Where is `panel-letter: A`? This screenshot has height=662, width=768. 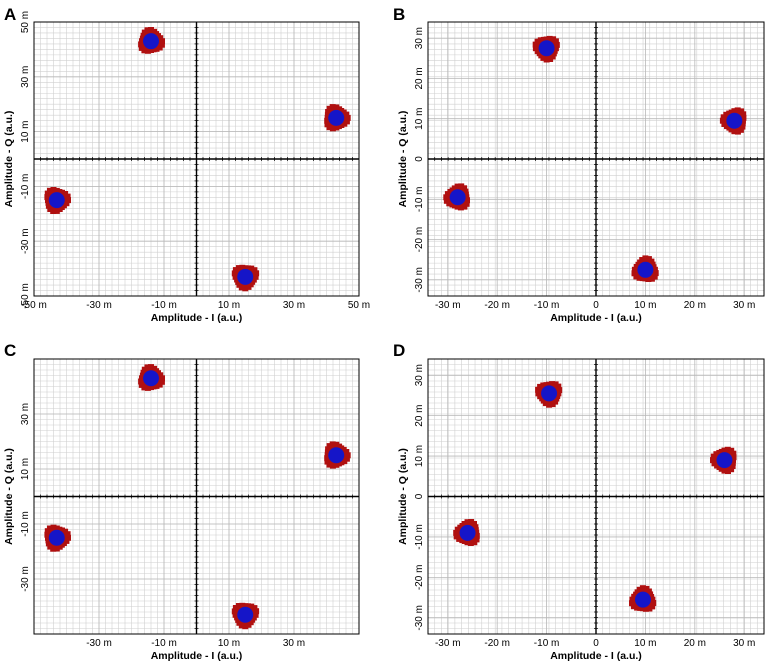
panel-letter: A is located at coordinates (10, 14).